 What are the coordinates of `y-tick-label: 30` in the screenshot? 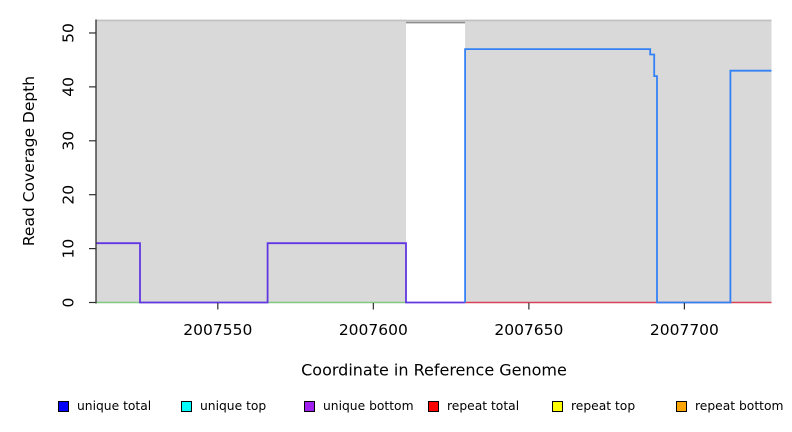 It's located at (69, 141).